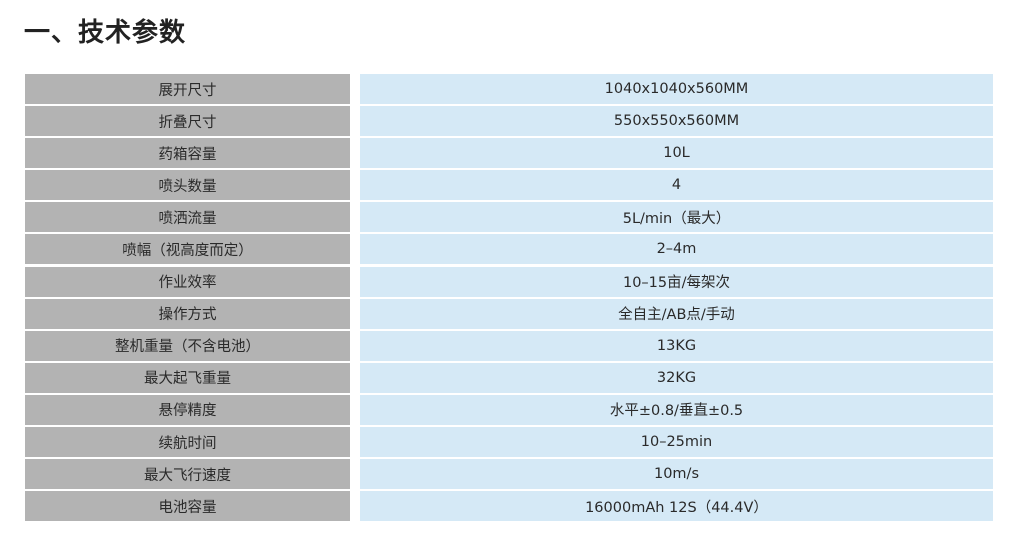  I want to click on spec-value: 10L, so click(676, 153).